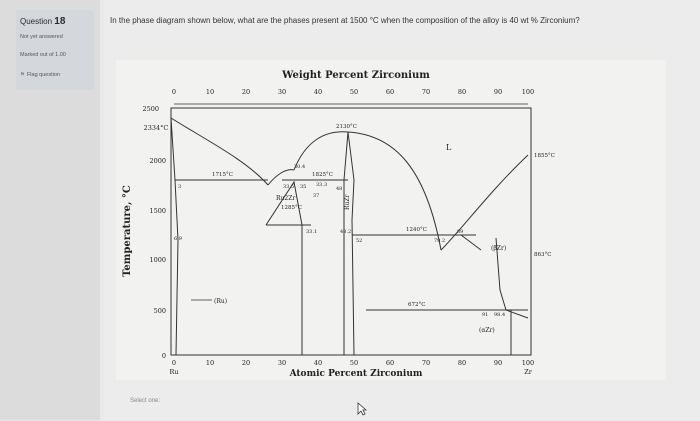 The image size is (700, 421). What do you see at coordinates (285, 198) in the screenshot?
I see `ru2zr-label: Ru2Zr` at bounding box center [285, 198].